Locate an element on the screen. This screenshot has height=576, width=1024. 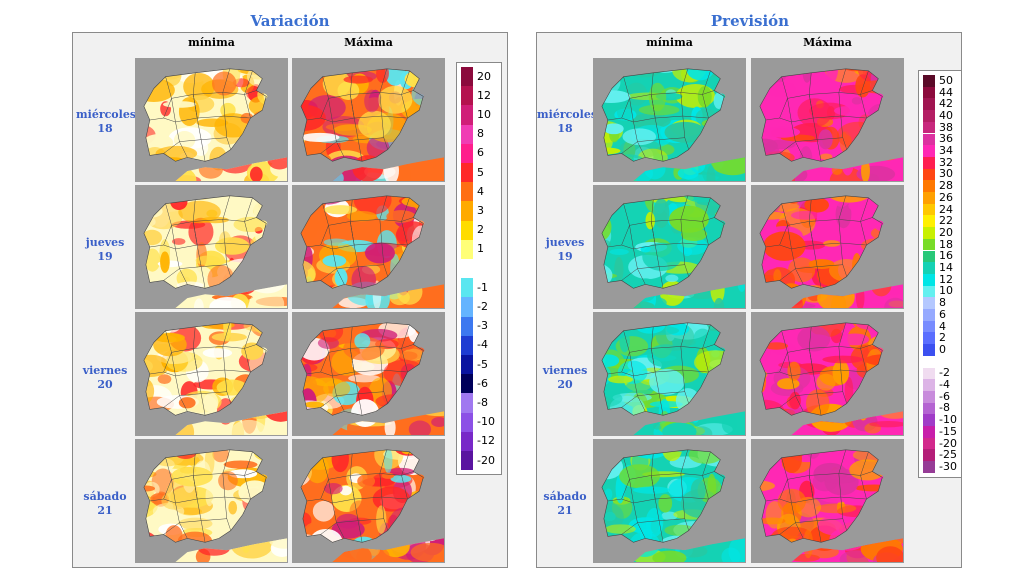
variacion-col-maxima: Máxima is located at coordinates (368, 42).